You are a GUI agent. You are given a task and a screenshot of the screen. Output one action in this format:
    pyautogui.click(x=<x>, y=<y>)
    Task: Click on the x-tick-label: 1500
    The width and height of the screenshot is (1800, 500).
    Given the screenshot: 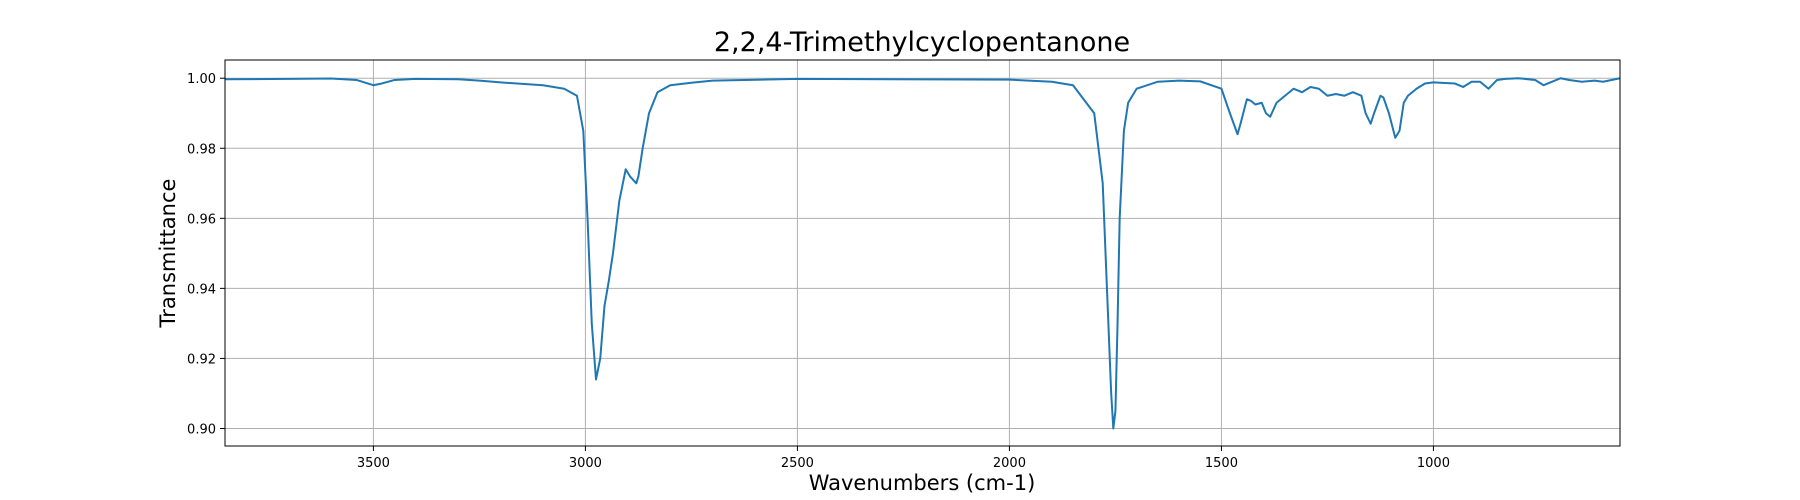 What is the action you would take?
    pyautogui.click(x=1221, y=463)
    